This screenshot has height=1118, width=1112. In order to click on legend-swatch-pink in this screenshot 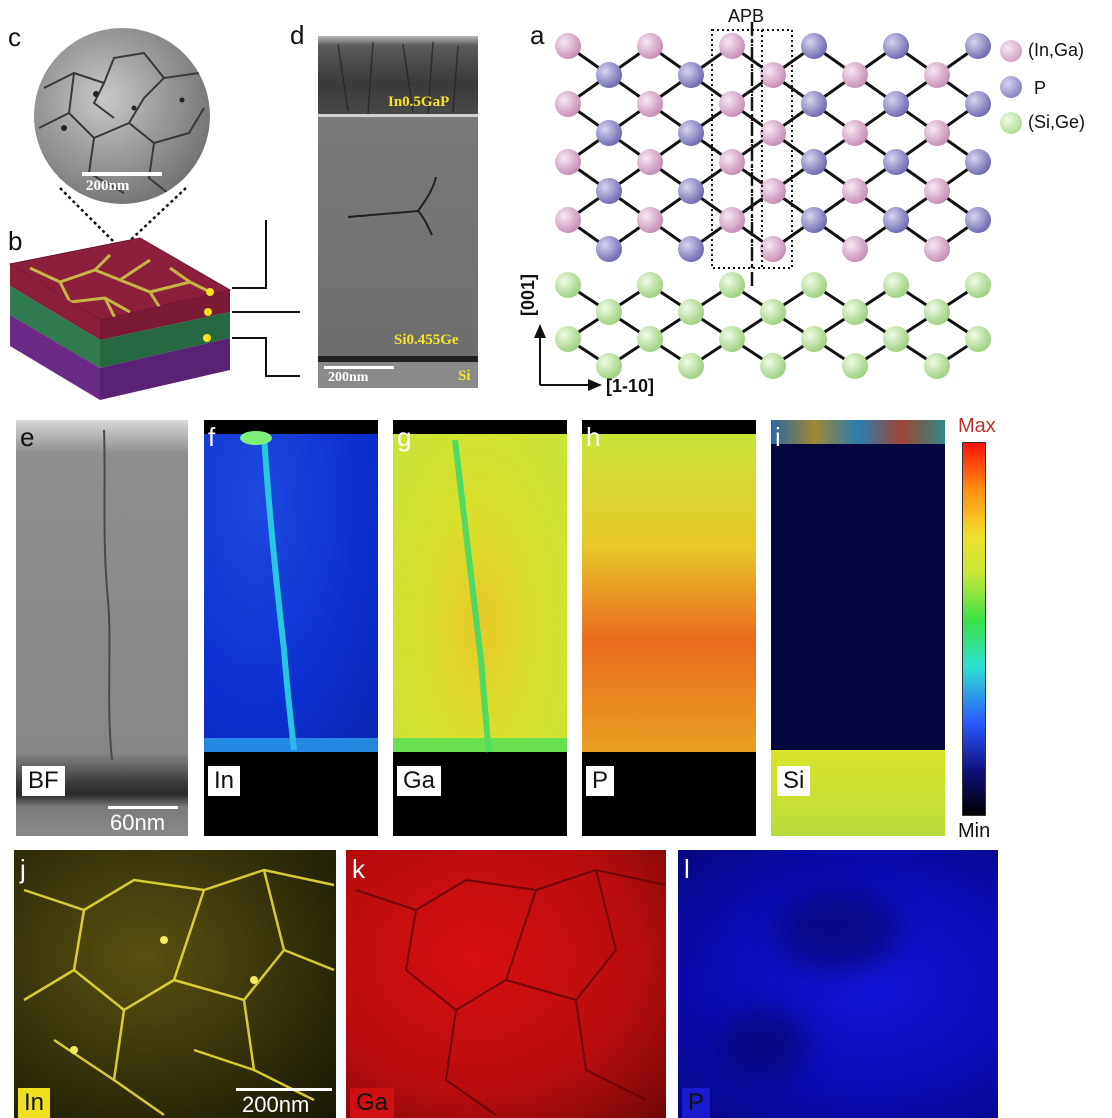, I will do `click(1011, 51)`.